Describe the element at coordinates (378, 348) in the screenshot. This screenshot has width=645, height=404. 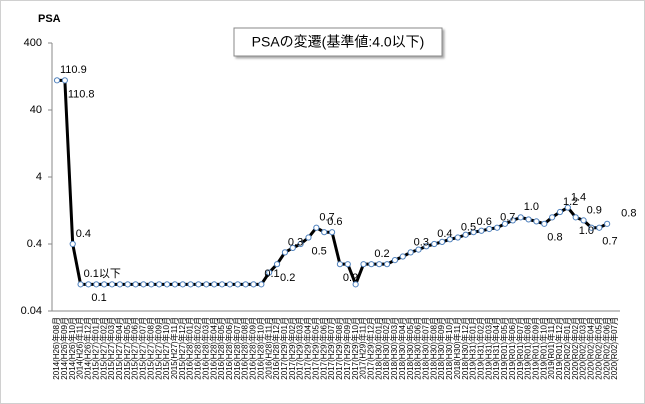
I see `x-tick-label: 2018(H30)年01月` at that location.